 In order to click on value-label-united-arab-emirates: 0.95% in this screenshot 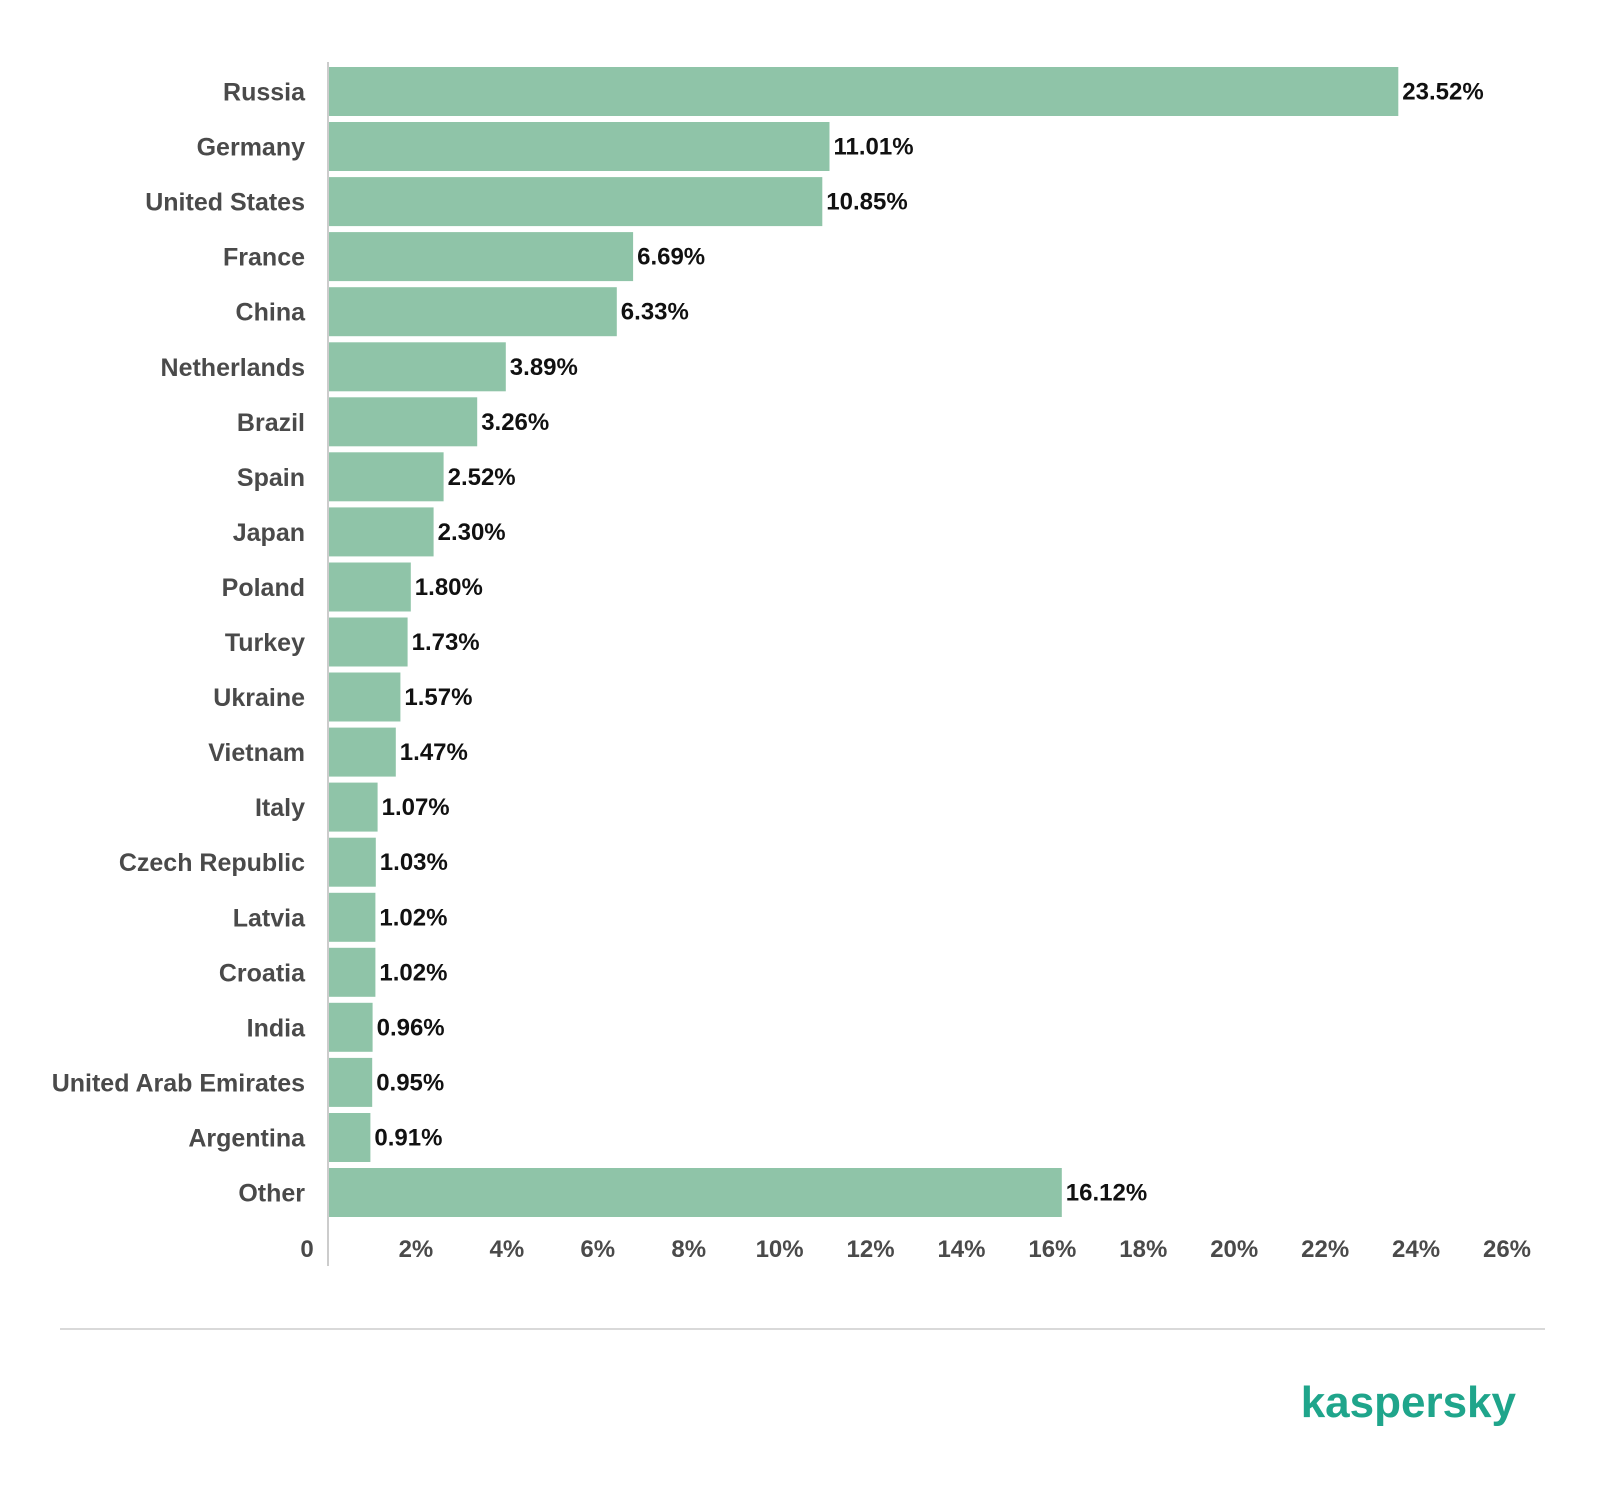, I will do `click(410, 1082)`.